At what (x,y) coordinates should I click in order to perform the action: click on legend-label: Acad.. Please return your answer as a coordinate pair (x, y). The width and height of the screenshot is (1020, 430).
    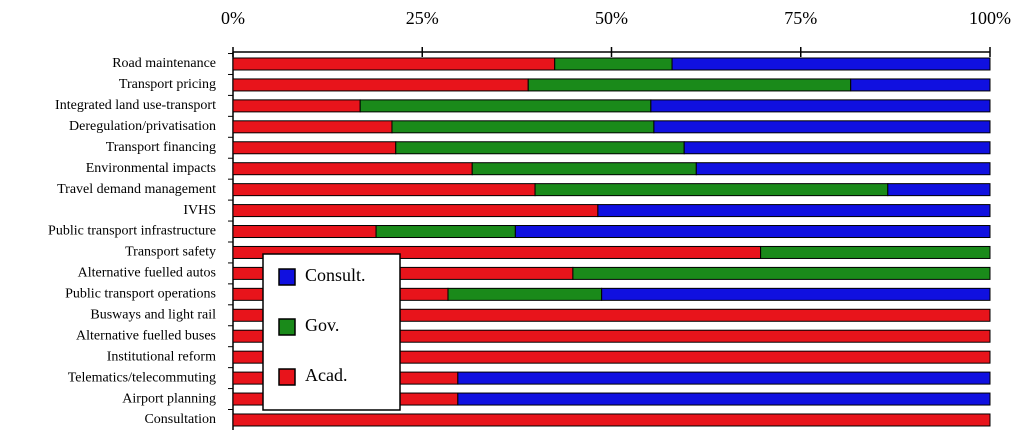
    Looking at the image, I should click on (326, 375).